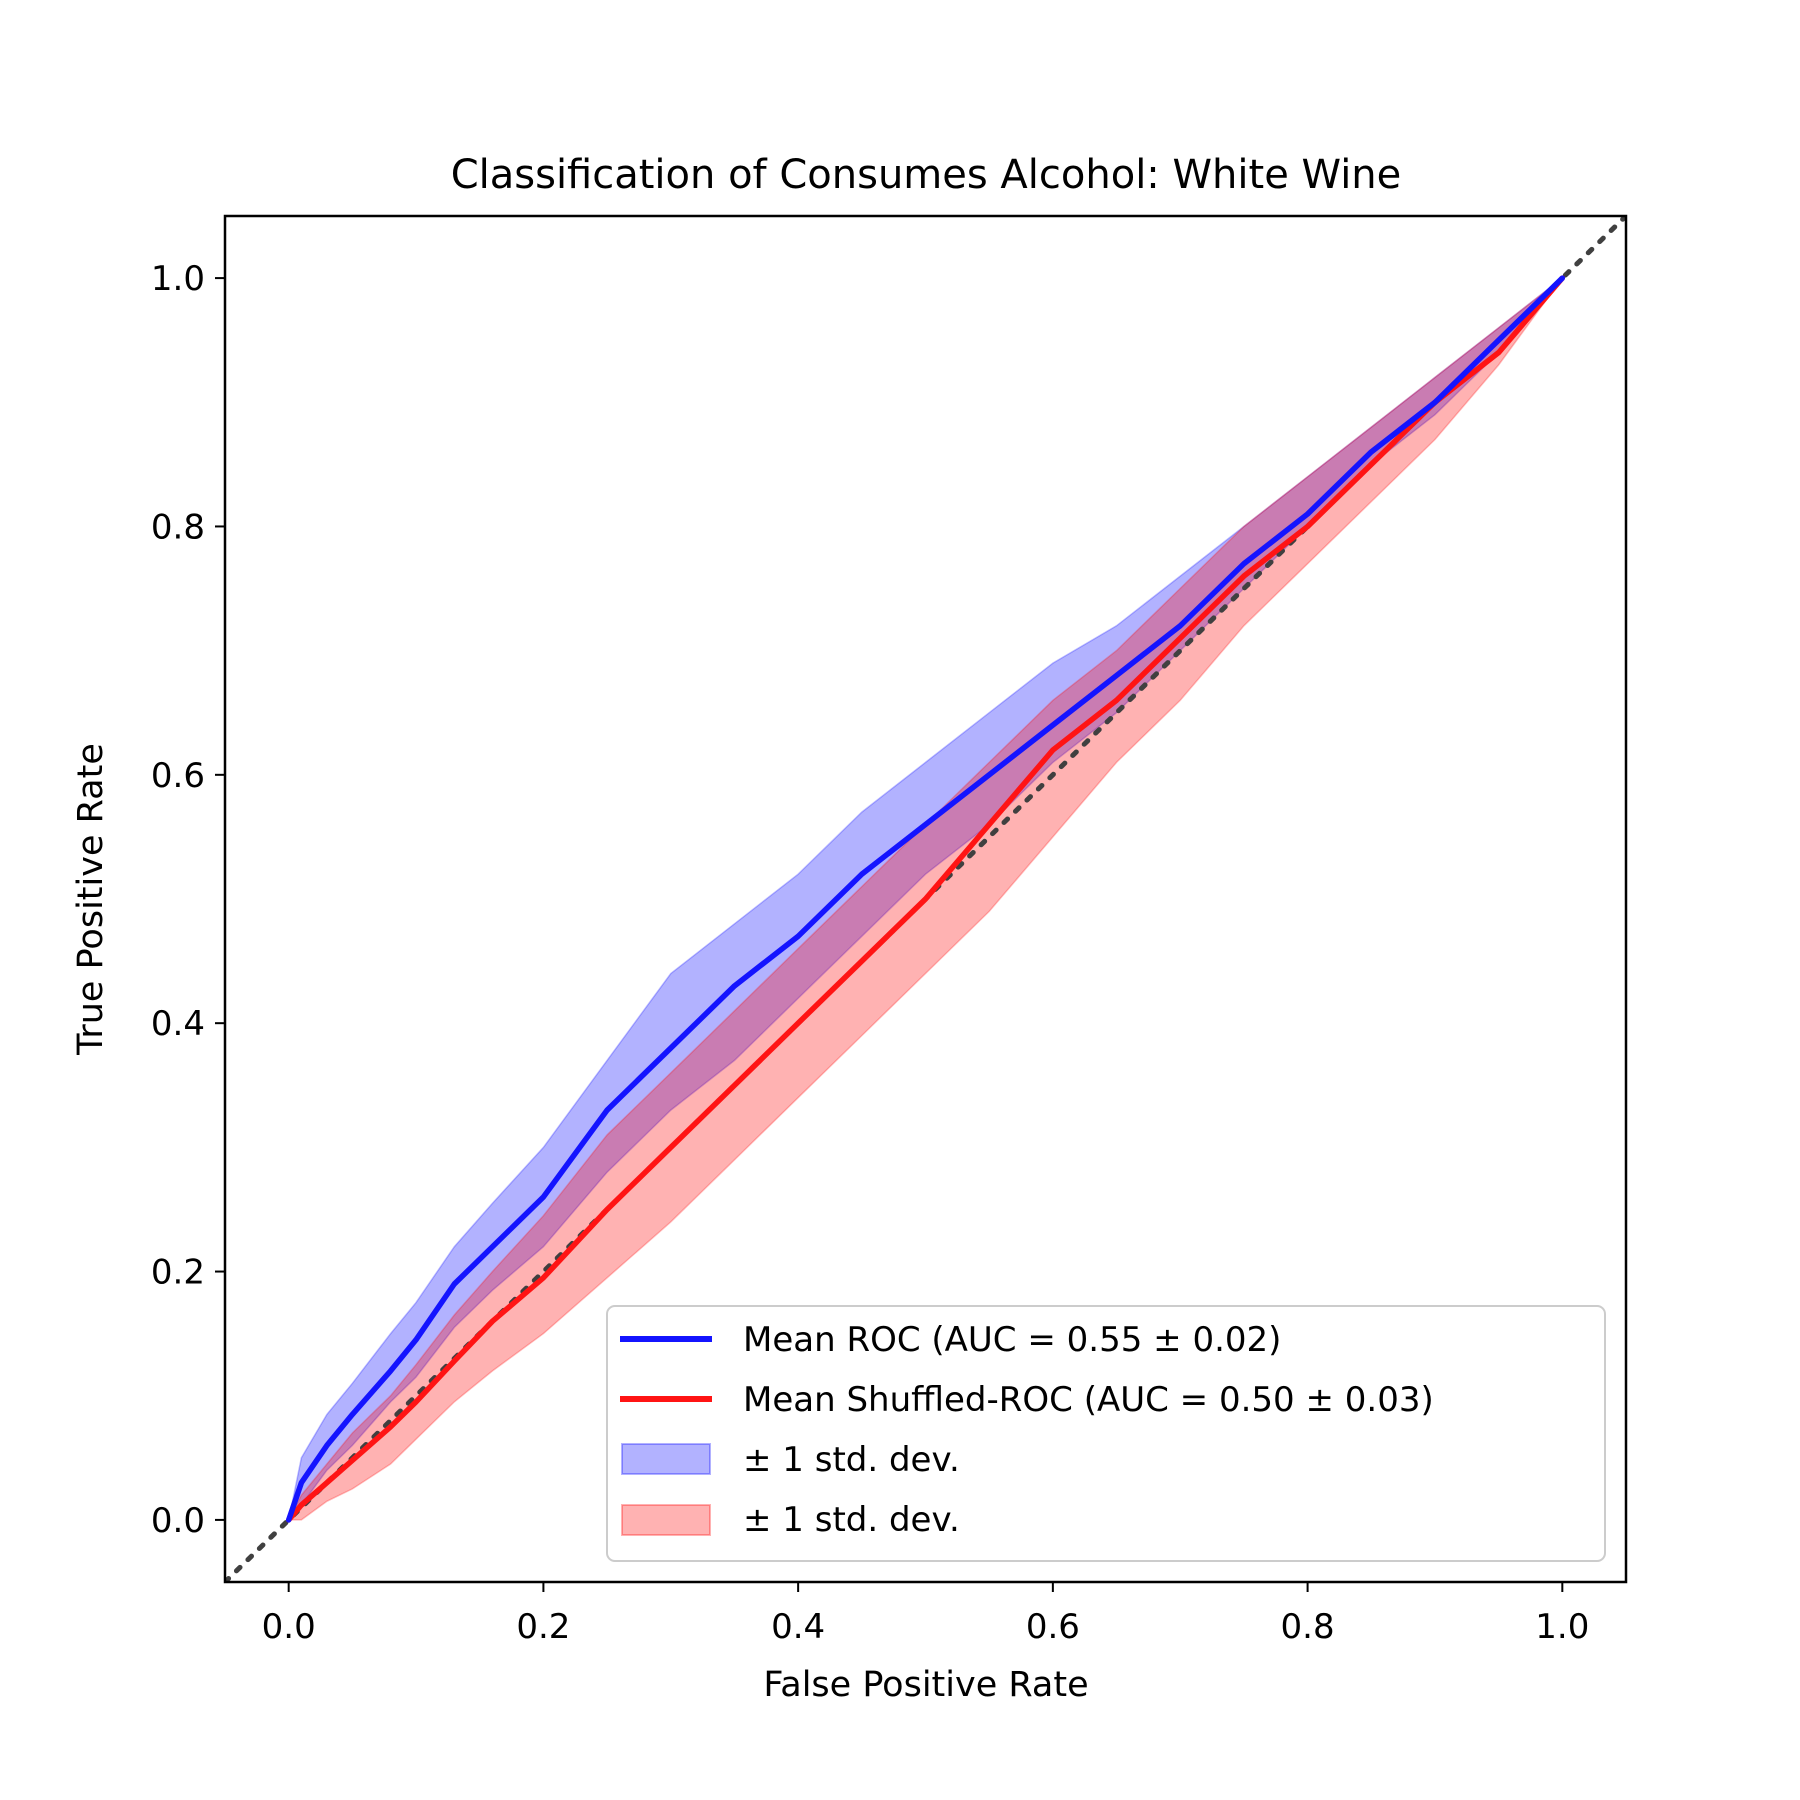  Describe the element at coordinates (666, 1520) in the screenshot. I see `legend-swatch-red-band` at that location.